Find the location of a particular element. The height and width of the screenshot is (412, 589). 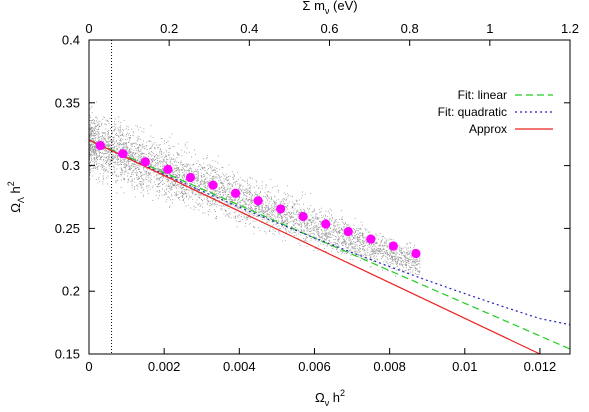

legend: Fit: linear Fit: quadratic Approx is located at coordinates (495, 112).